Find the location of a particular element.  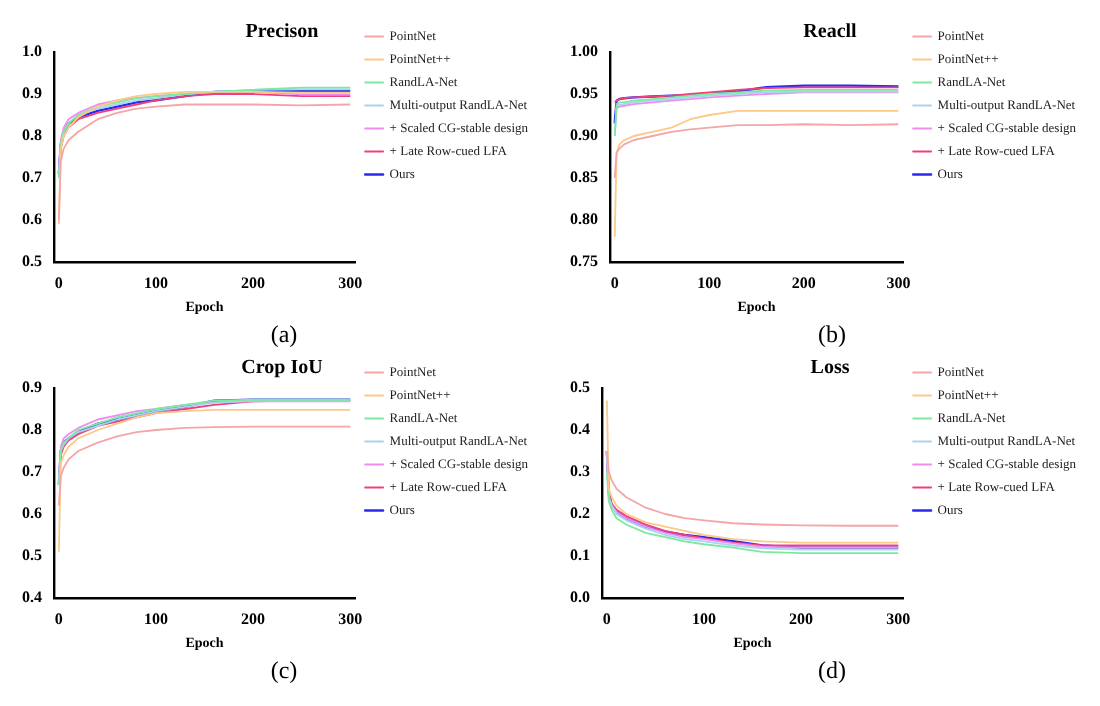

text: (c) is located at coordinates (284, 671).